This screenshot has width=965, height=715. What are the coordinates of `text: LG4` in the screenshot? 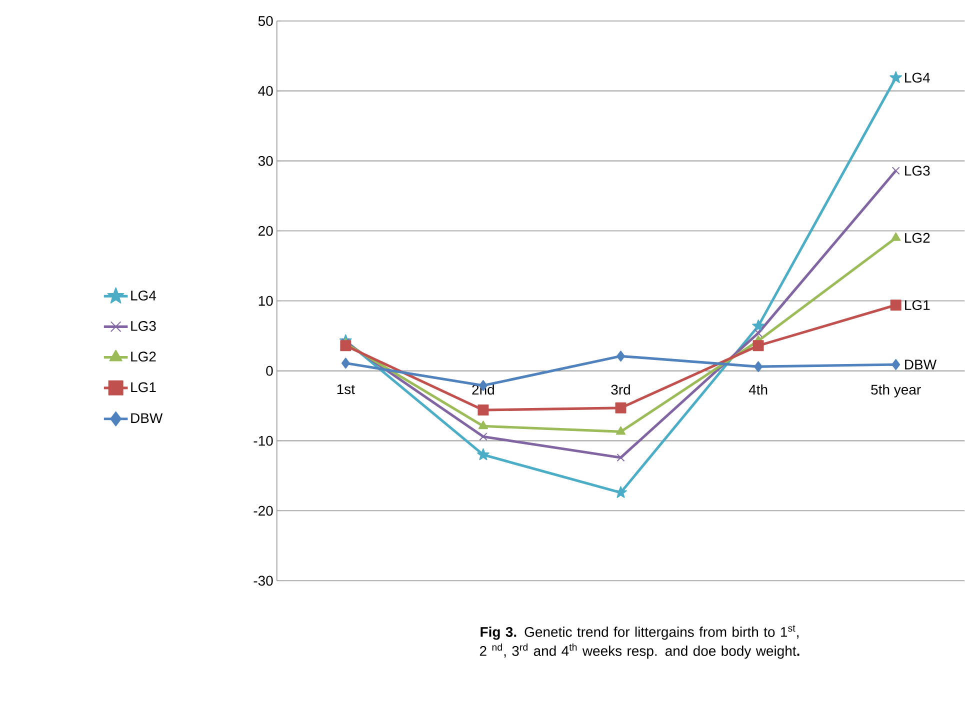 It's located at (917, 77).